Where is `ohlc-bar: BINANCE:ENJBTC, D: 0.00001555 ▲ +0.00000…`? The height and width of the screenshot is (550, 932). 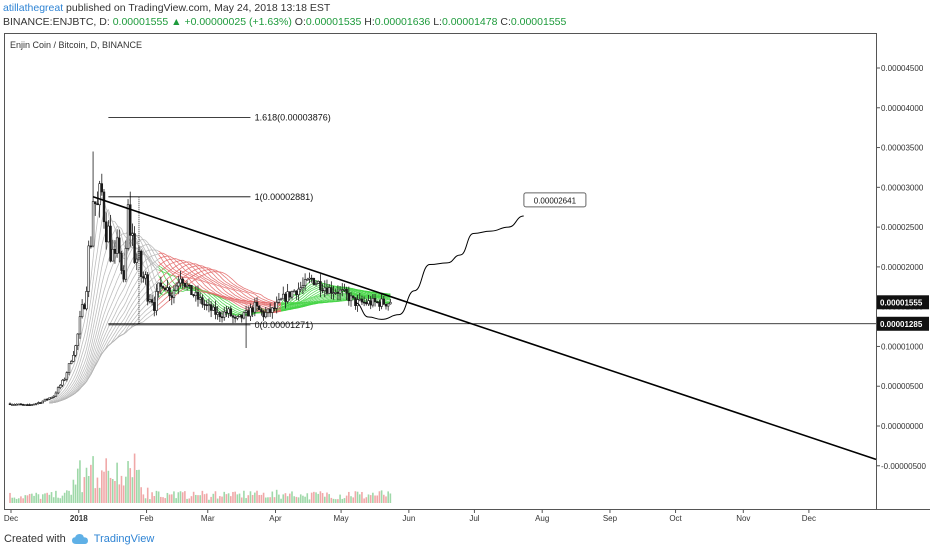
ohlc-bar: BINANCE:ENJBTC, D: 0.00001555 ▲ +0.00000… is located at coordinates (285, 22).